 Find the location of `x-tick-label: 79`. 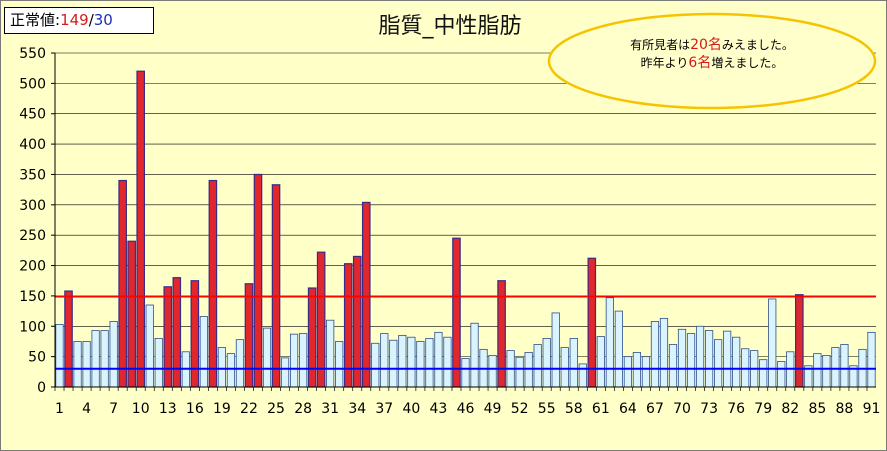

x-tick-label: 79 is located at coordinates (763, 409).